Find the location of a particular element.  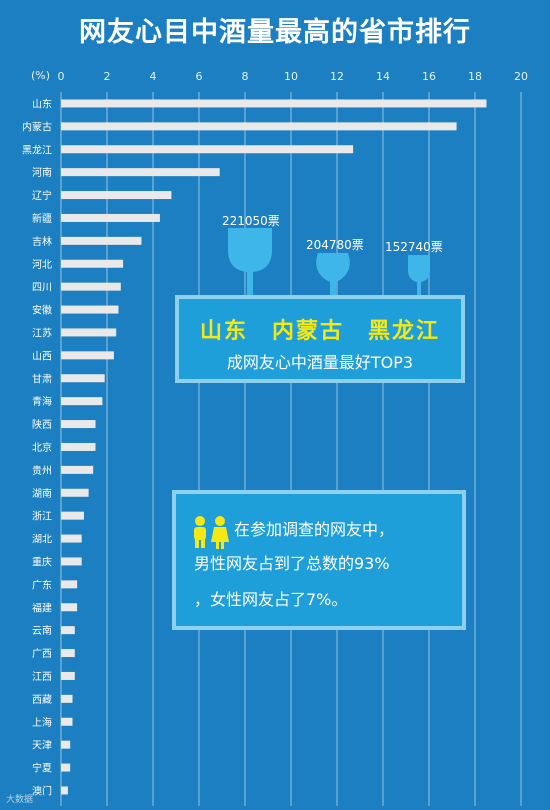

x-axis-unit-label: (%) is located at coordinates (41, 75).